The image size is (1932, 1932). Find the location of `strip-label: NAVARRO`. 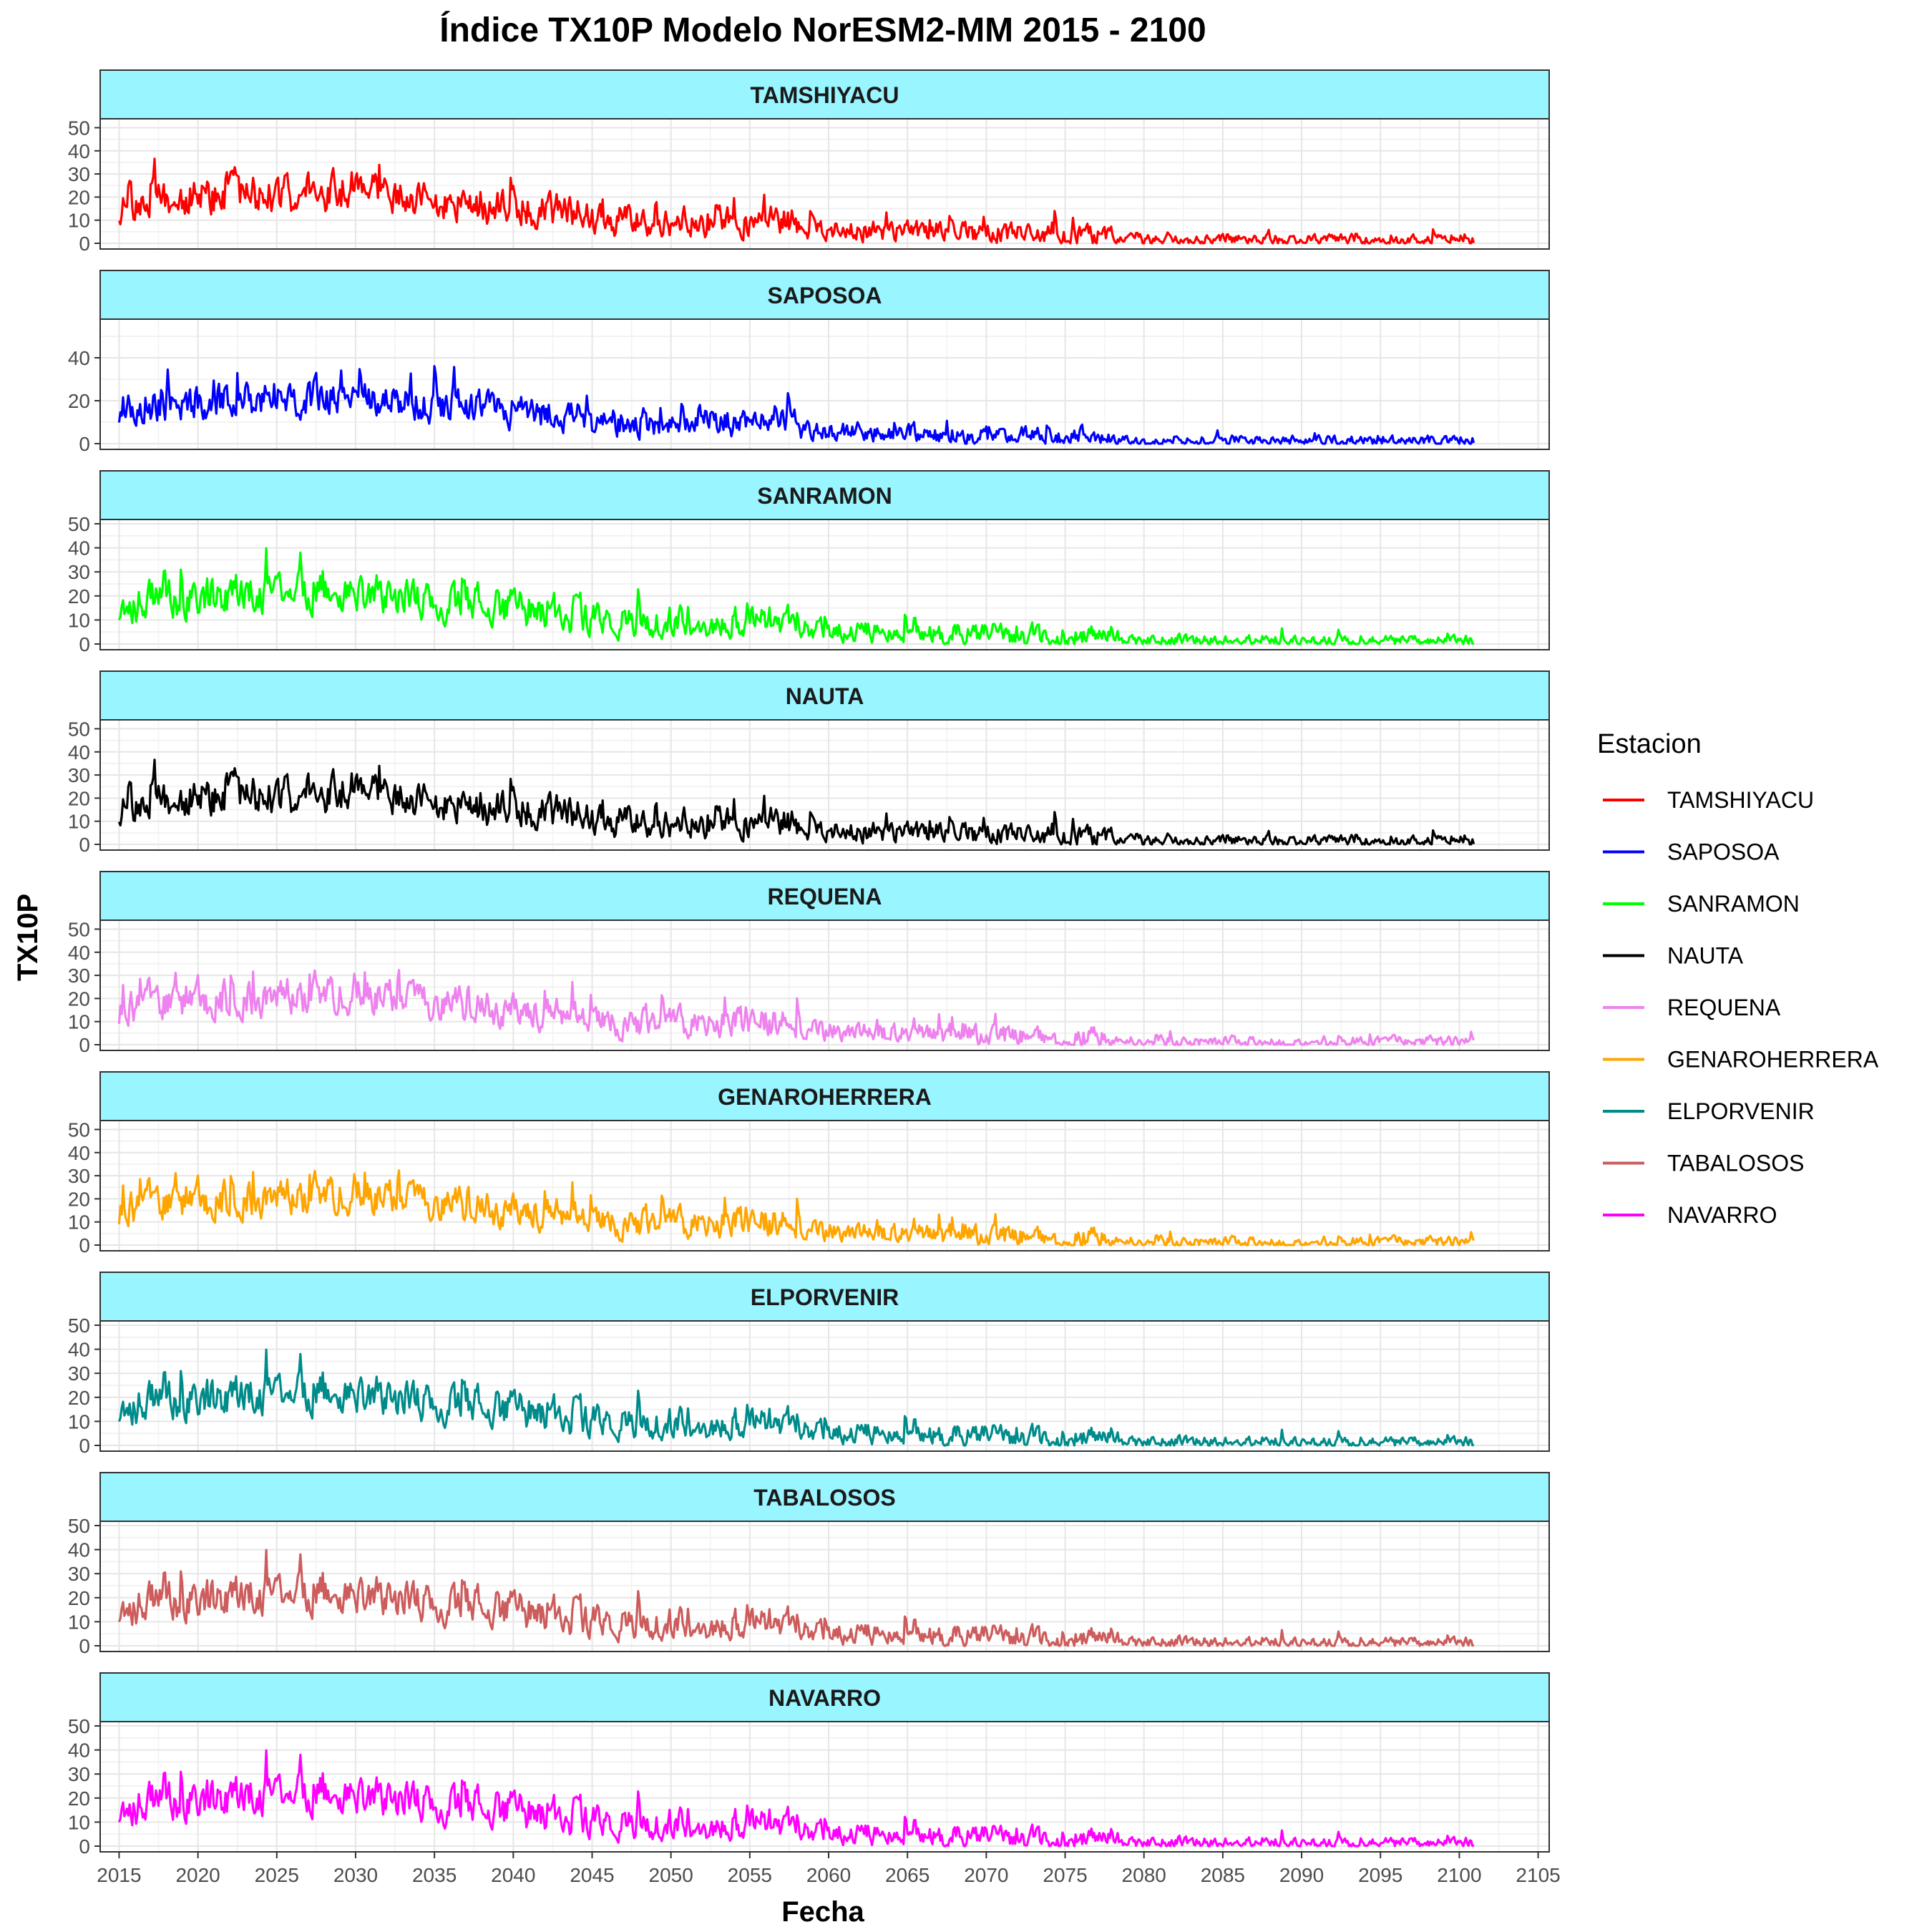

strip-label: NAVARRO is located at coordinates (825, 1698).